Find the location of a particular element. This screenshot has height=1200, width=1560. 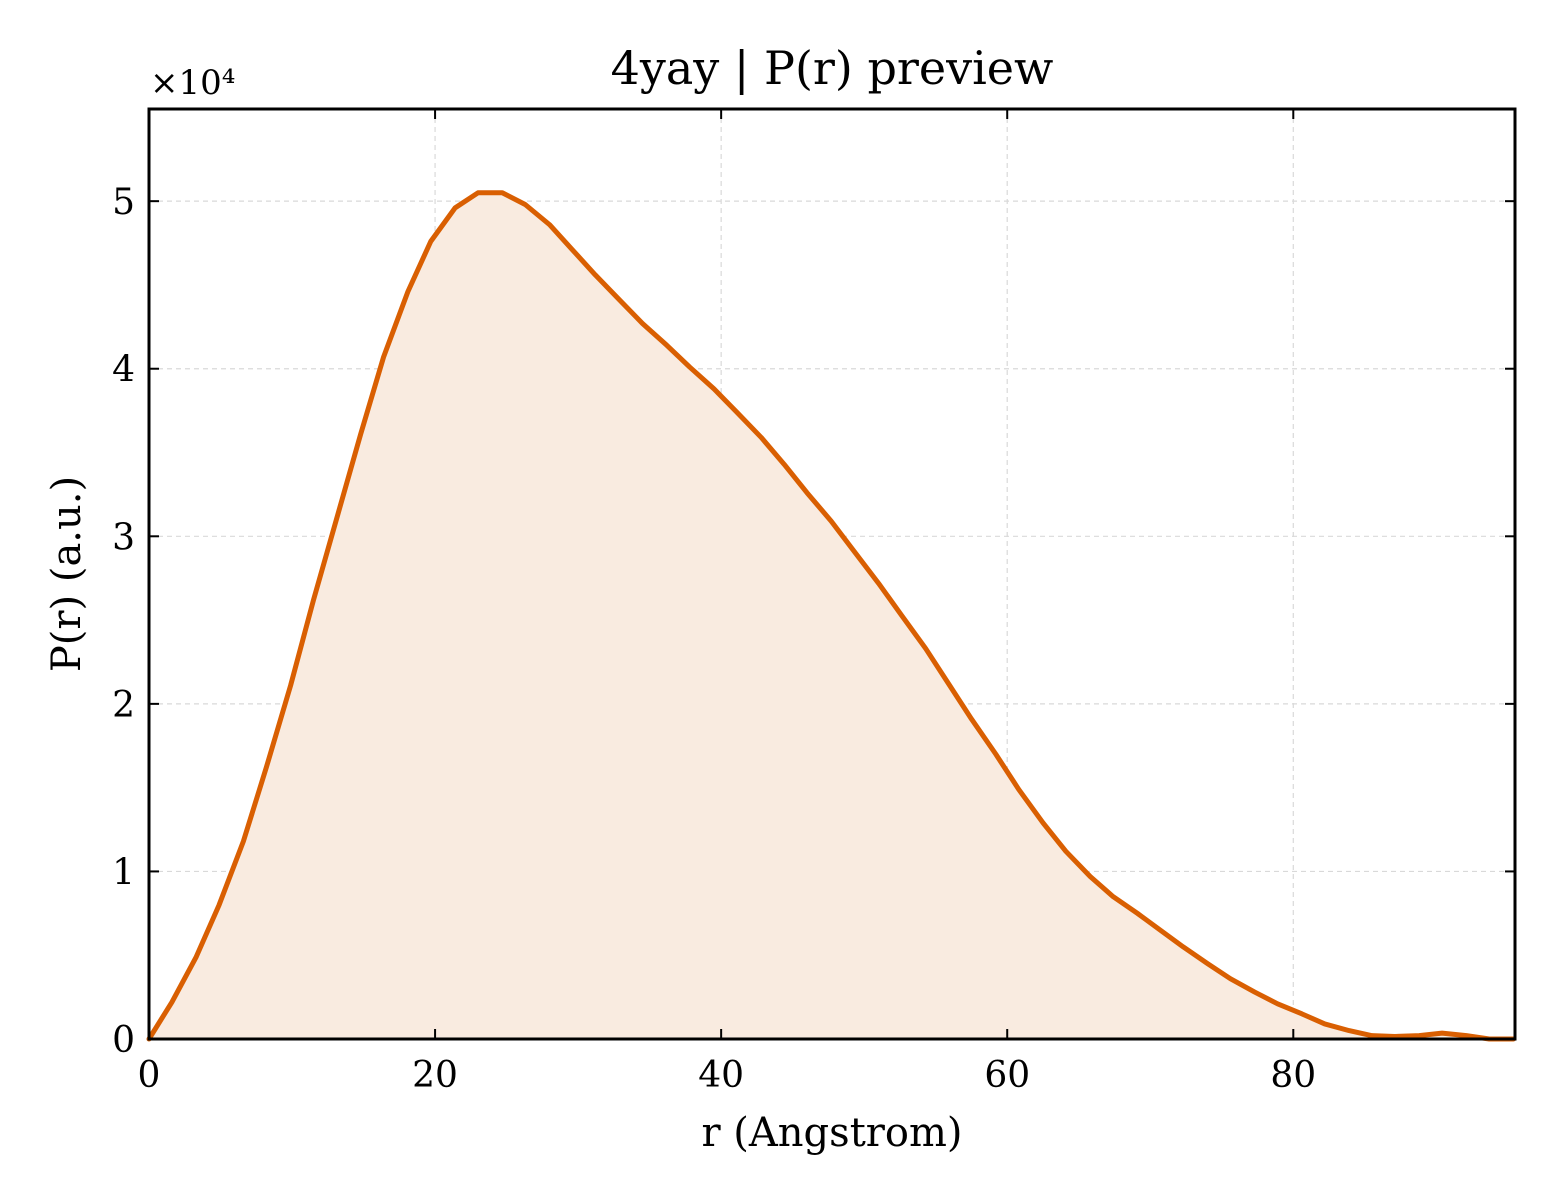

y-tick-label: 2 is located at coordinates (123, 705).